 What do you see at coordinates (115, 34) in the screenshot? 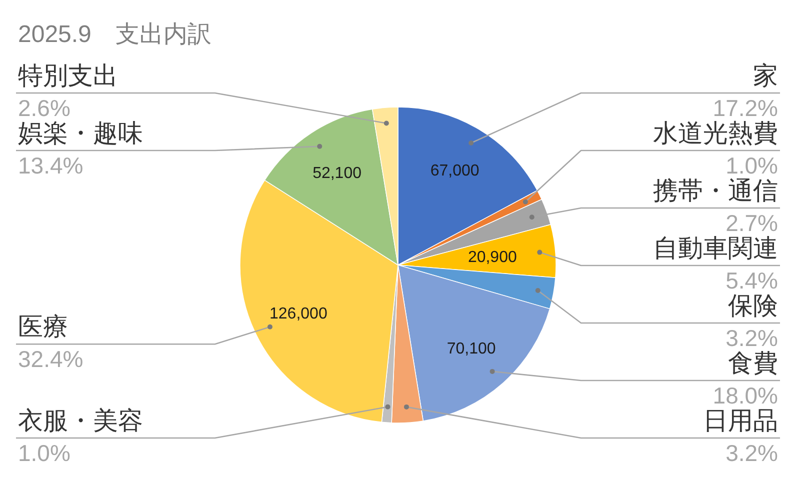
I see `title: 2025.9 支出内訳` at bounding box center [115, 34].